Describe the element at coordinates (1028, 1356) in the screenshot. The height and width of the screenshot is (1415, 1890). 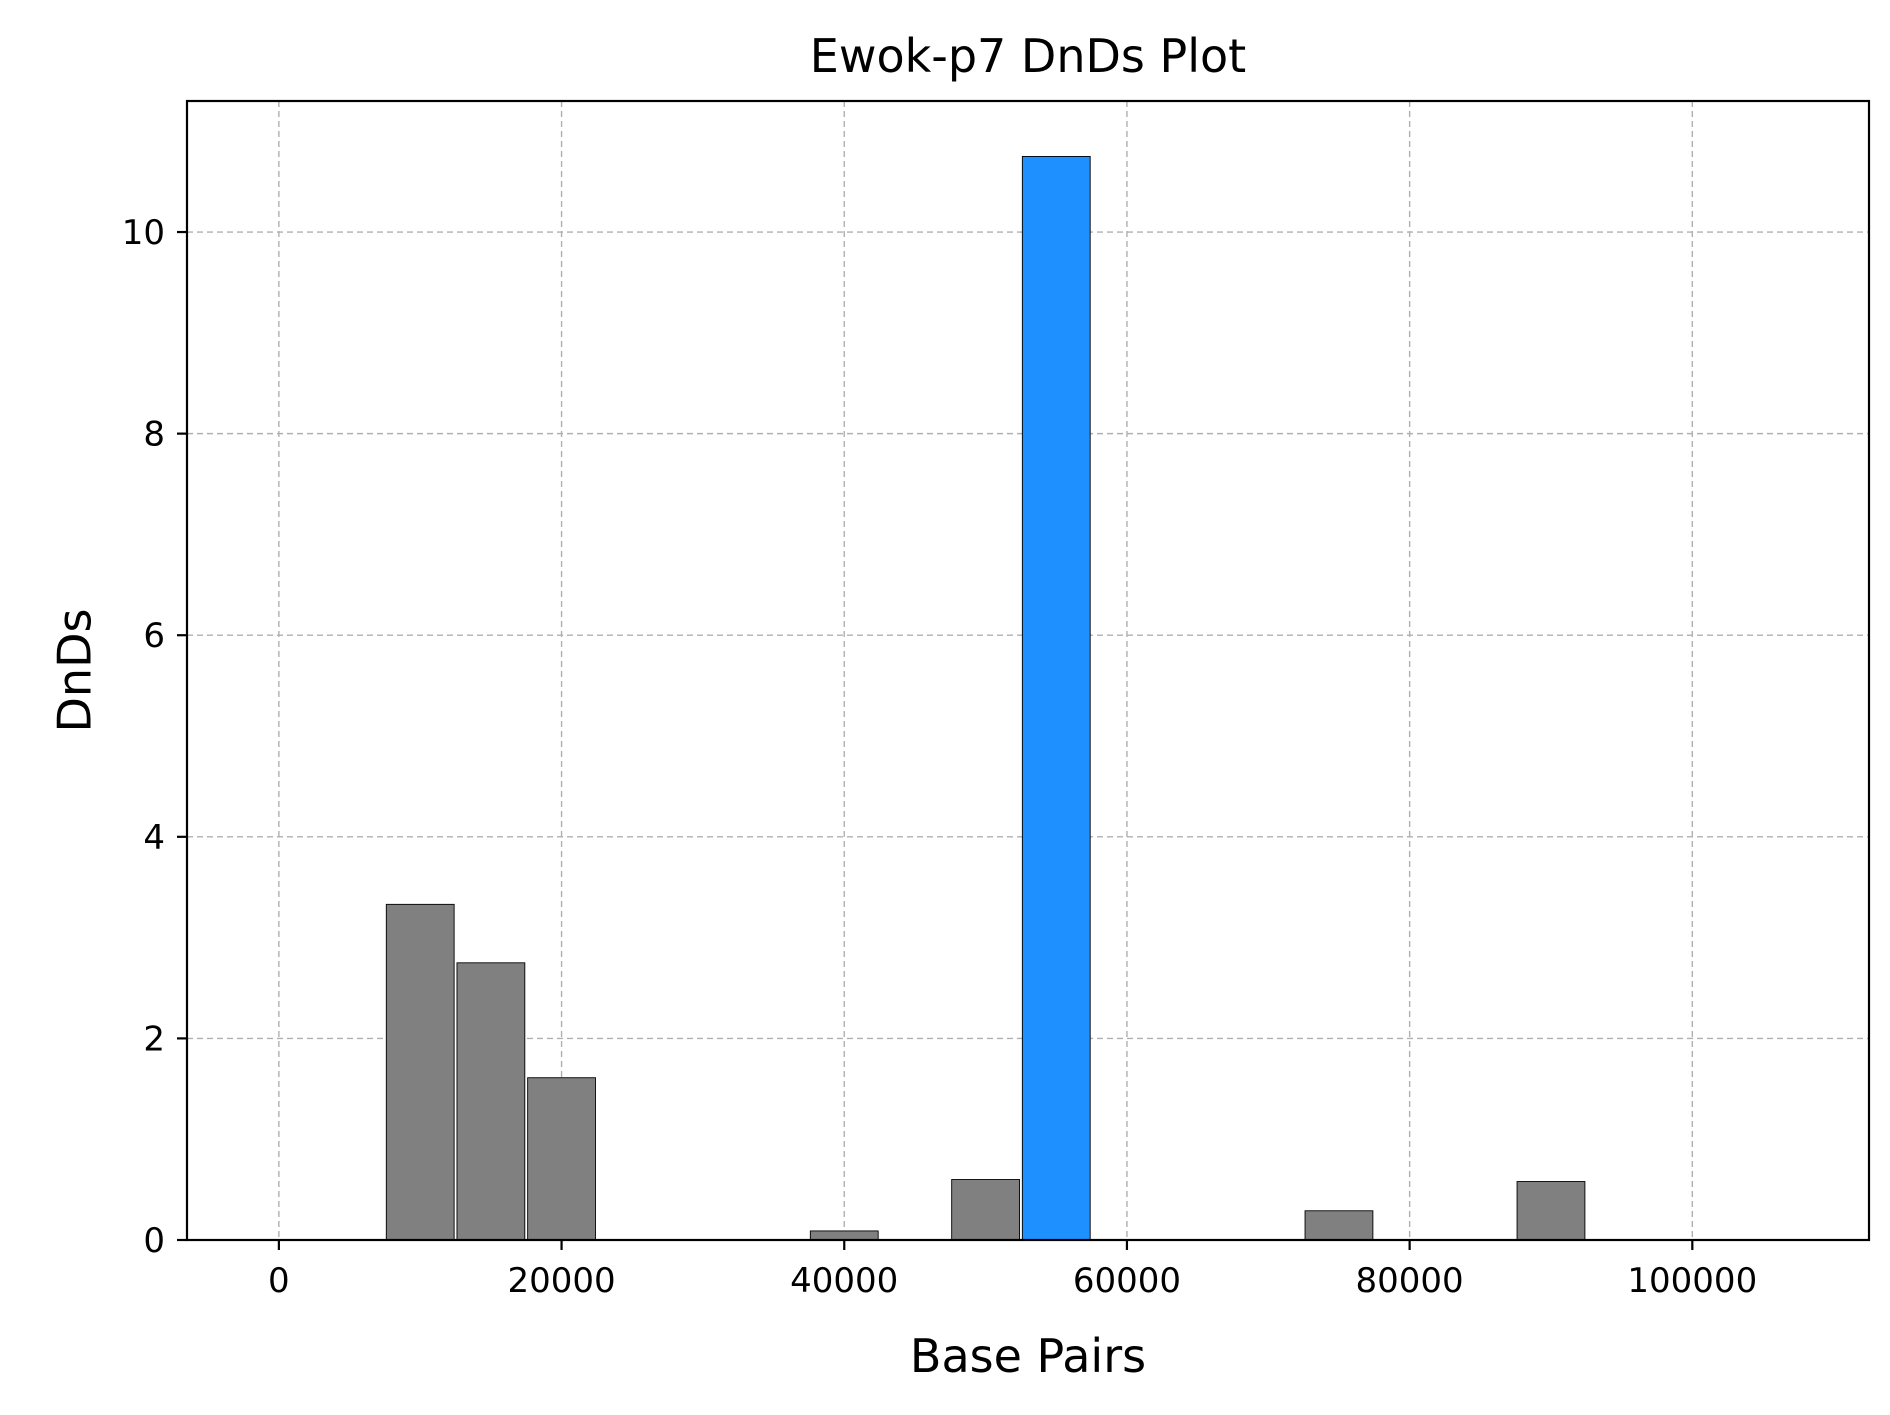
I see `x-axis-label: Base Pairs` at that location.